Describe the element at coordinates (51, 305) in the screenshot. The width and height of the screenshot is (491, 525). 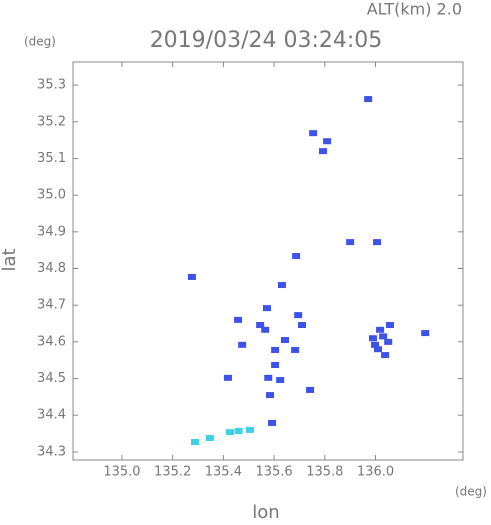
I see `y-tick-label: 34.7` at that location.